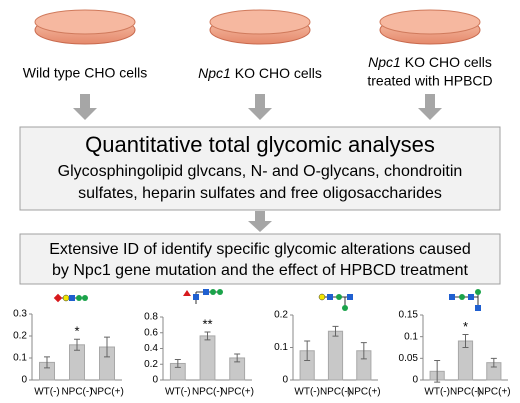  What do you see at coordinates (429, 81) in the screenshot?
I see `cell-label: treated with HPBCD` at bounding box center [429, 81].